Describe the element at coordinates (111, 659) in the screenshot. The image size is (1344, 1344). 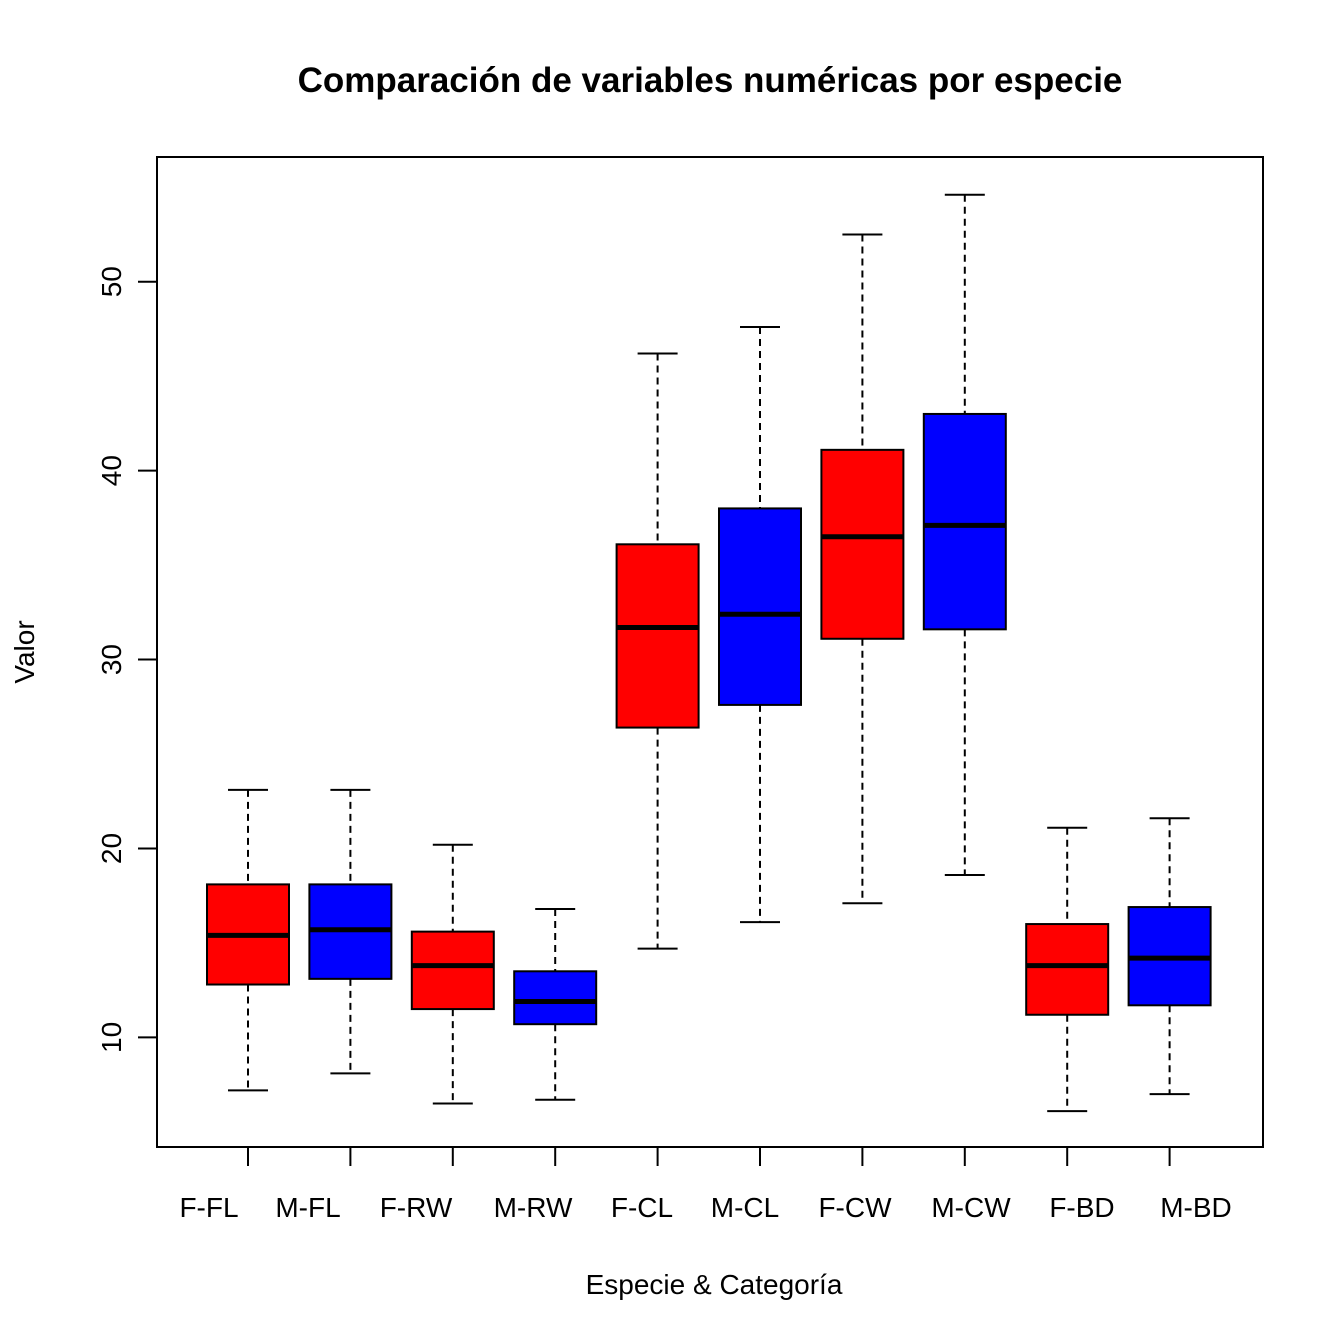
I see `y-tick-label: 30` at that location.